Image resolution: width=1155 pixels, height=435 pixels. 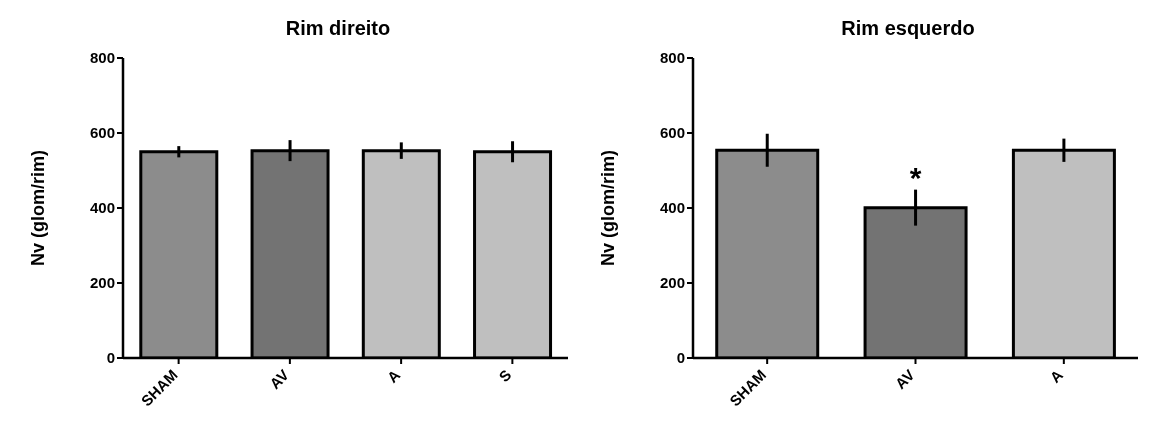 I want to click on annotation: *, so click(x=915, y=177).